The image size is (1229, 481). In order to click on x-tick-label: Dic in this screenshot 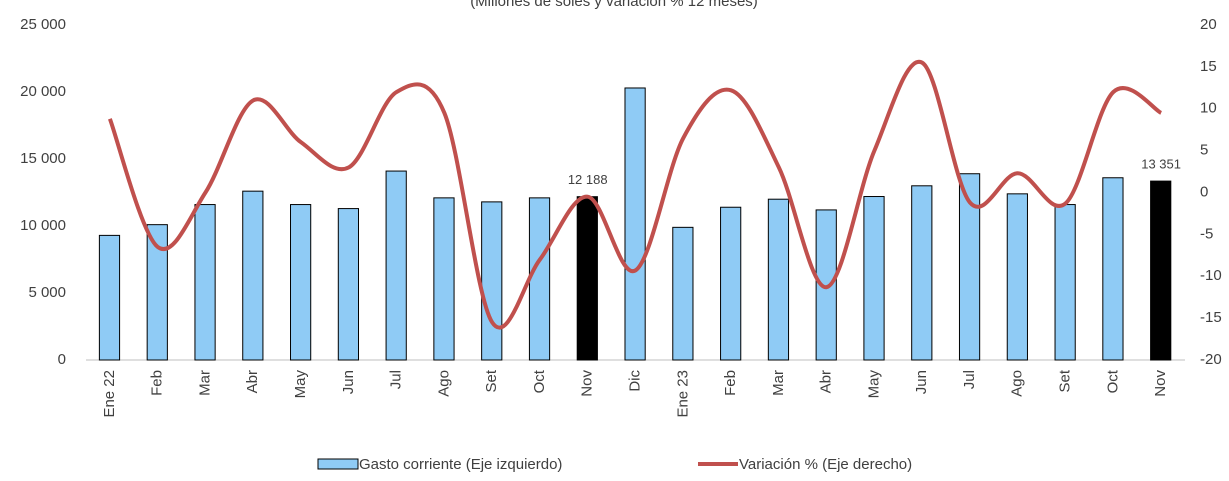, I will do `click(634, 381)`.